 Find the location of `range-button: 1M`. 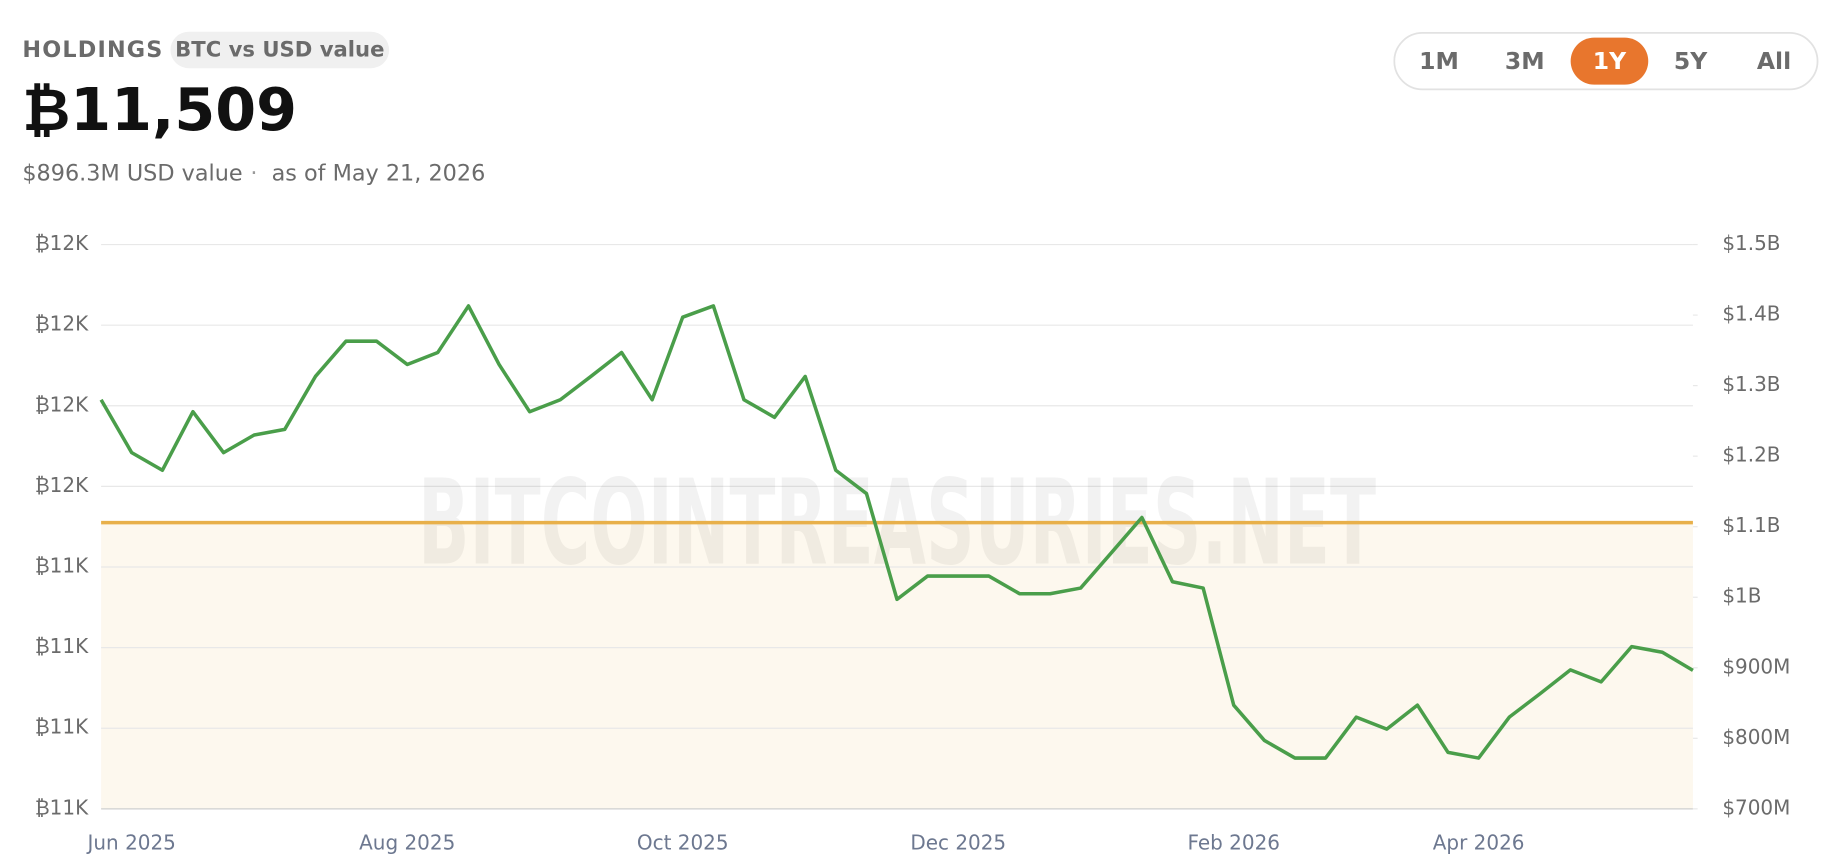

range-button: 1M is located at coordinates (1439, 61).